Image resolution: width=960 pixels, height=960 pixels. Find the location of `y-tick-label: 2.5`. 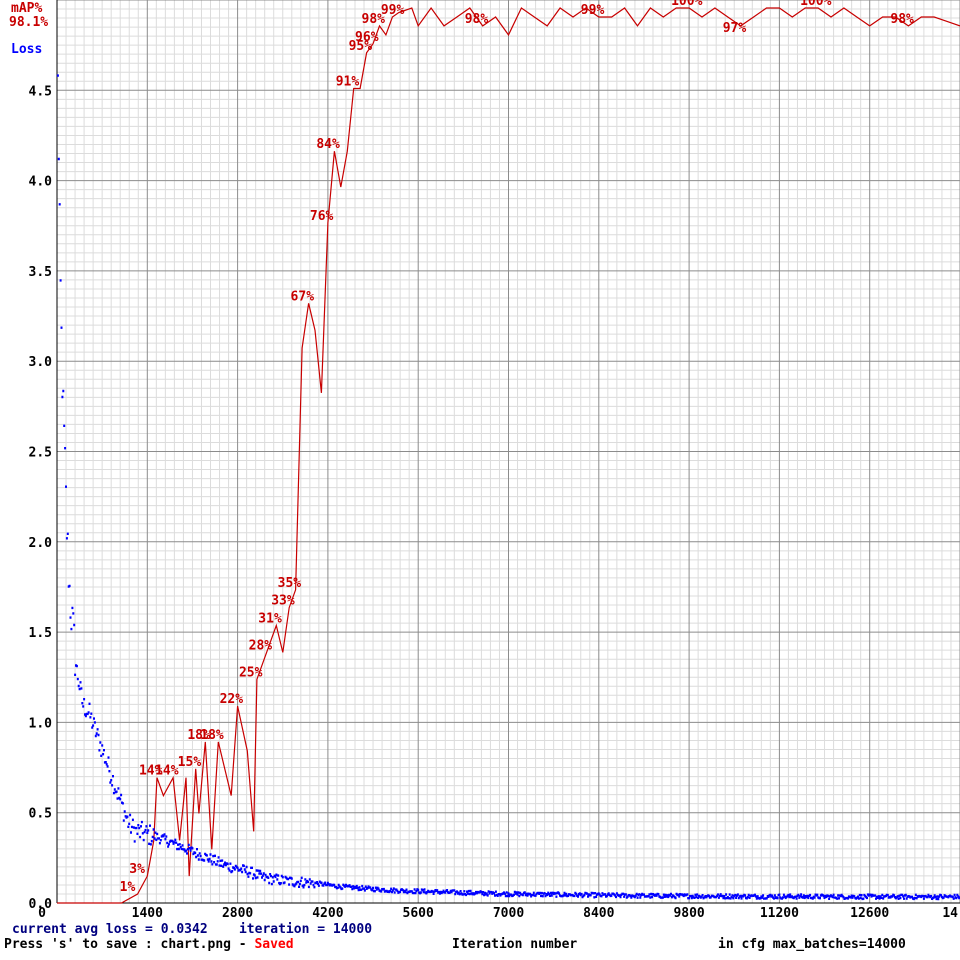

y-tick-label: 2.5 is located at coordinates (40, 453).